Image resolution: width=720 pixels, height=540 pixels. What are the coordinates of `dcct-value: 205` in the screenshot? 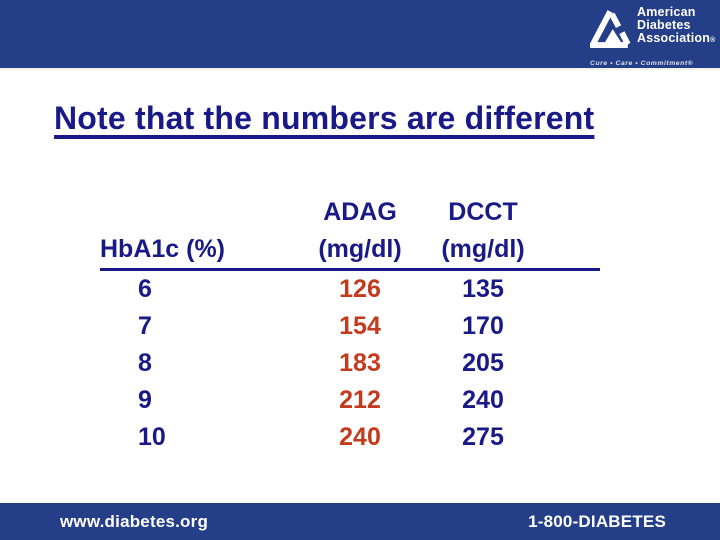 It's located at (483, 363).